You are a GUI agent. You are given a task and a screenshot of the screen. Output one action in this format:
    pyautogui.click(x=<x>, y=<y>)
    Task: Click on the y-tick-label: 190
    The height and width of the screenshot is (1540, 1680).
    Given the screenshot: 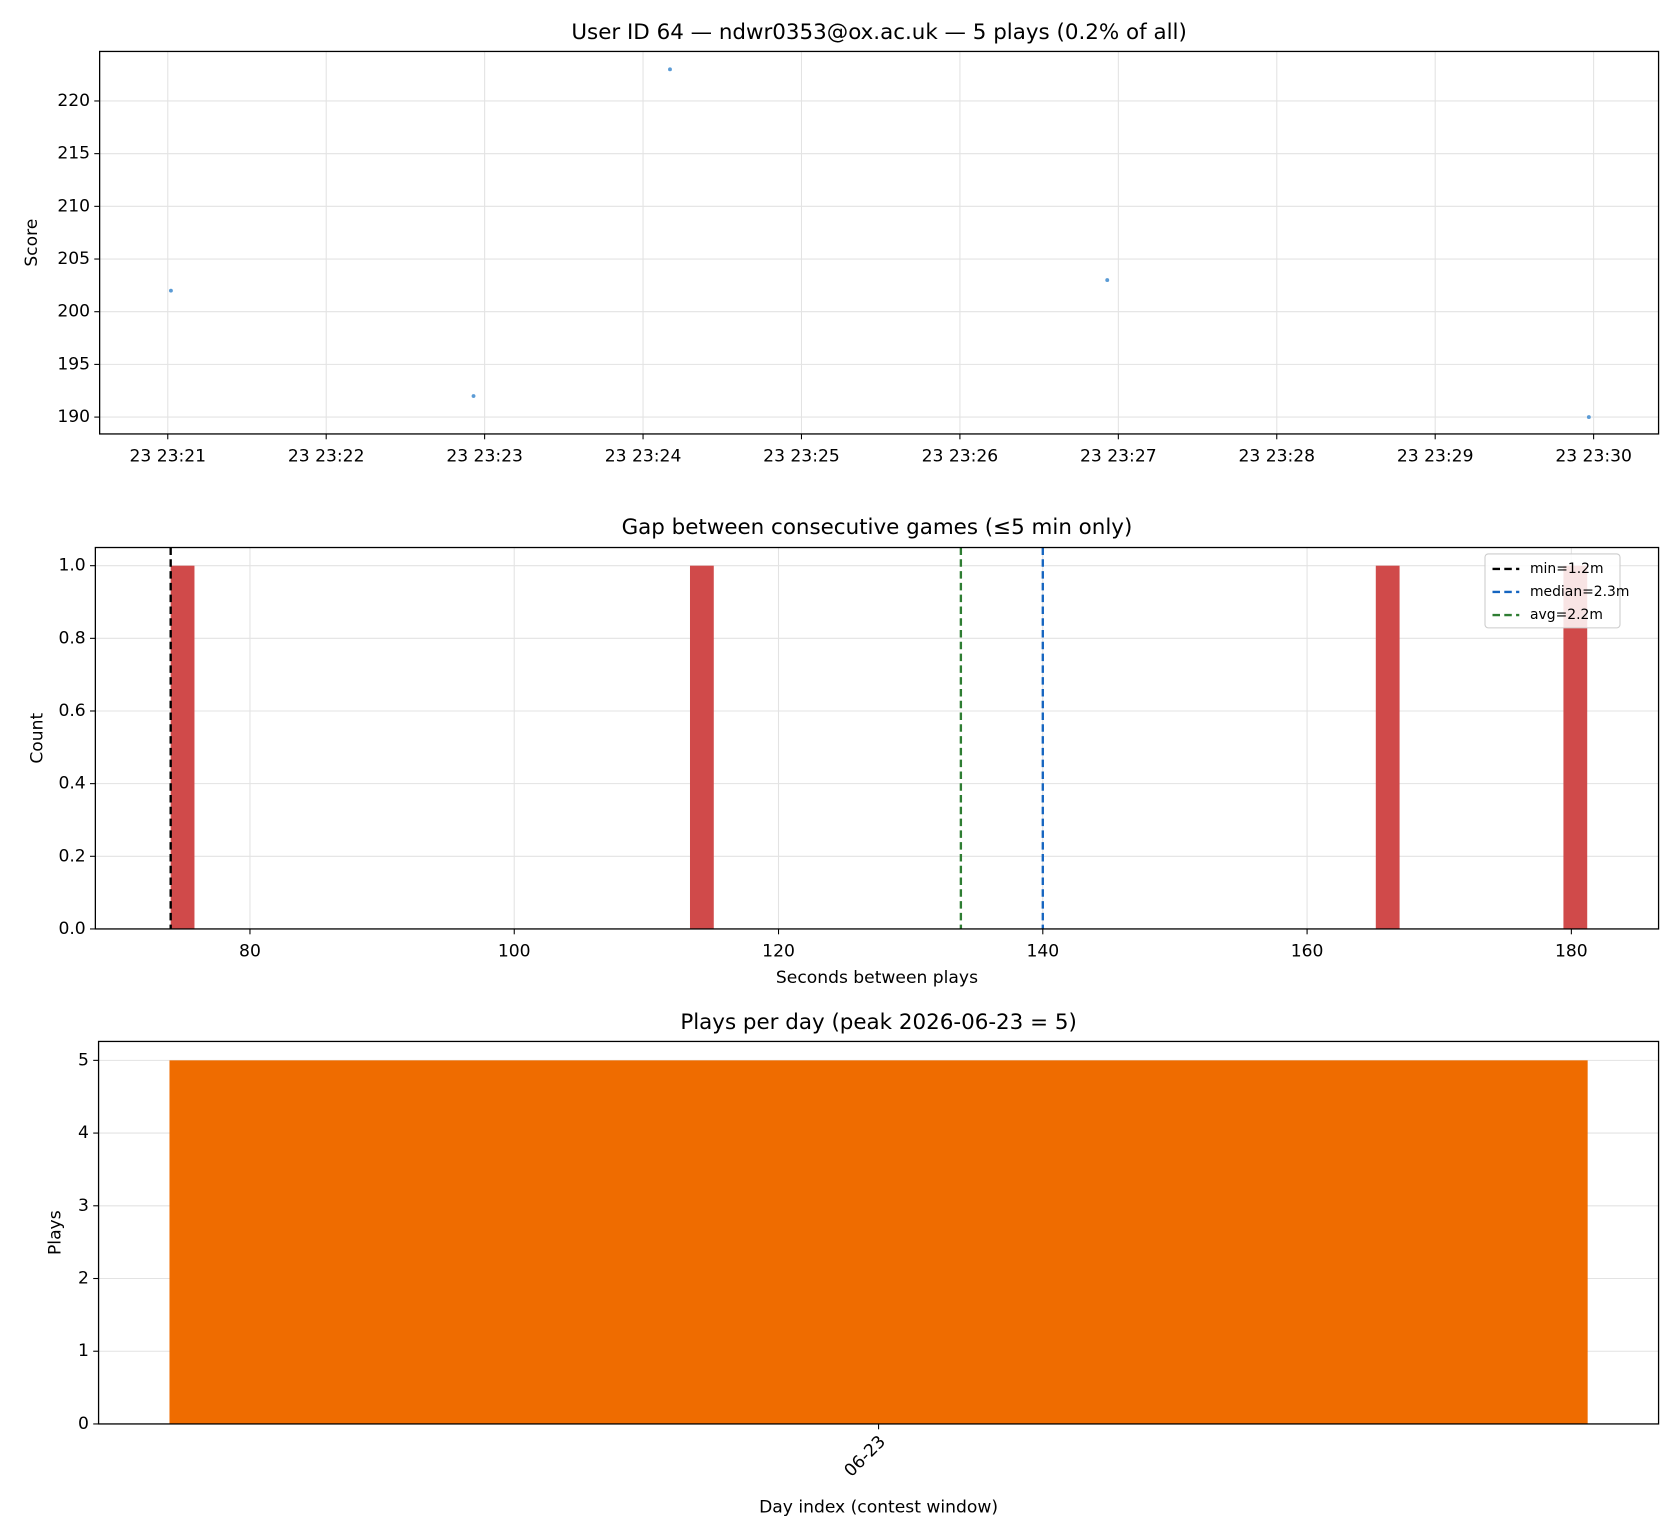 What is the action you would take?
    pyautogui.click(x=73, y=417)
    